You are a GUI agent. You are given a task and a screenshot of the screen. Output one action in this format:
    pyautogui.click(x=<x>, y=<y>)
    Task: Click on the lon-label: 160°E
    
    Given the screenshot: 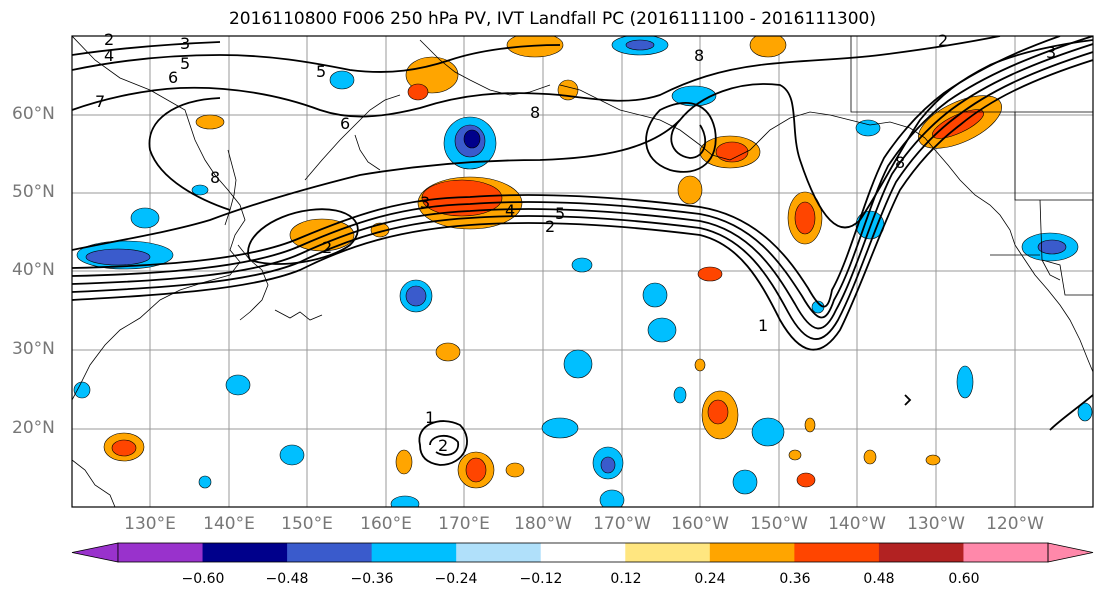 What is the action you would take?
    pyautogui.click(x=386, y=524)
    